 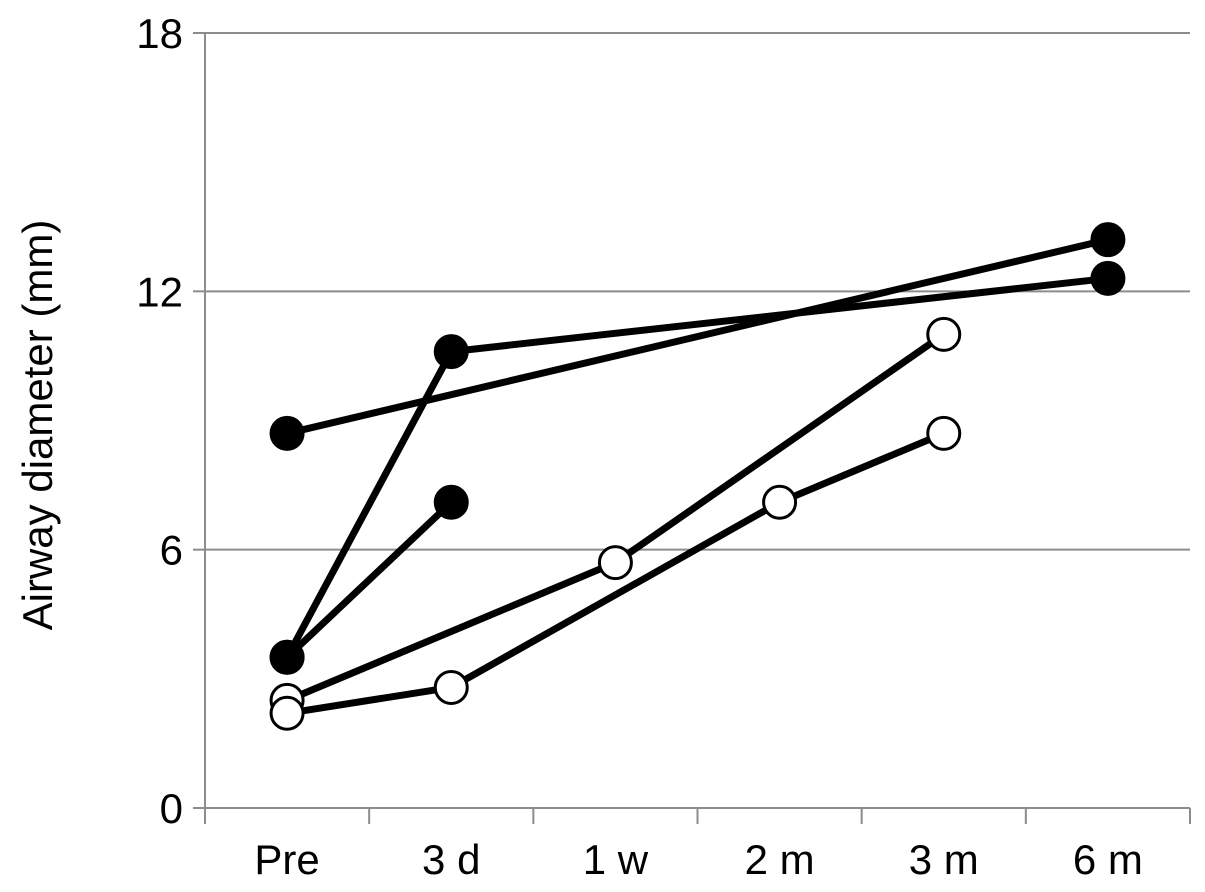 I want to click on y-tick-label: 12, so click(x=159, y=291).